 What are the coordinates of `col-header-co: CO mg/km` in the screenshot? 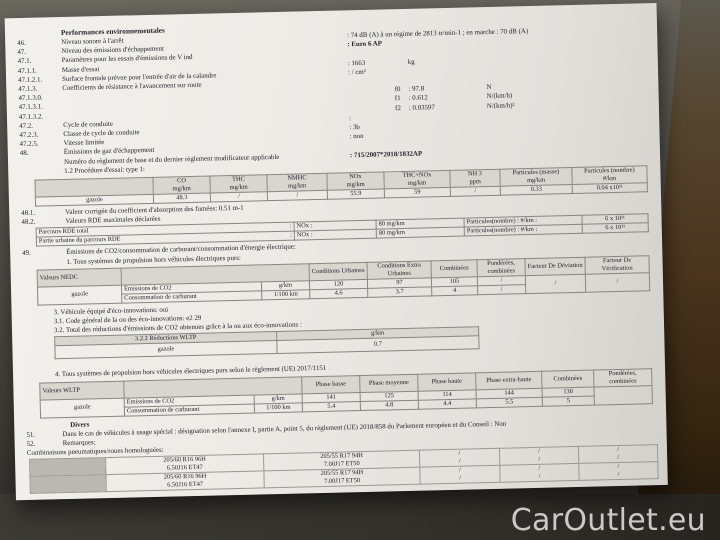 It's located at (181, 185).